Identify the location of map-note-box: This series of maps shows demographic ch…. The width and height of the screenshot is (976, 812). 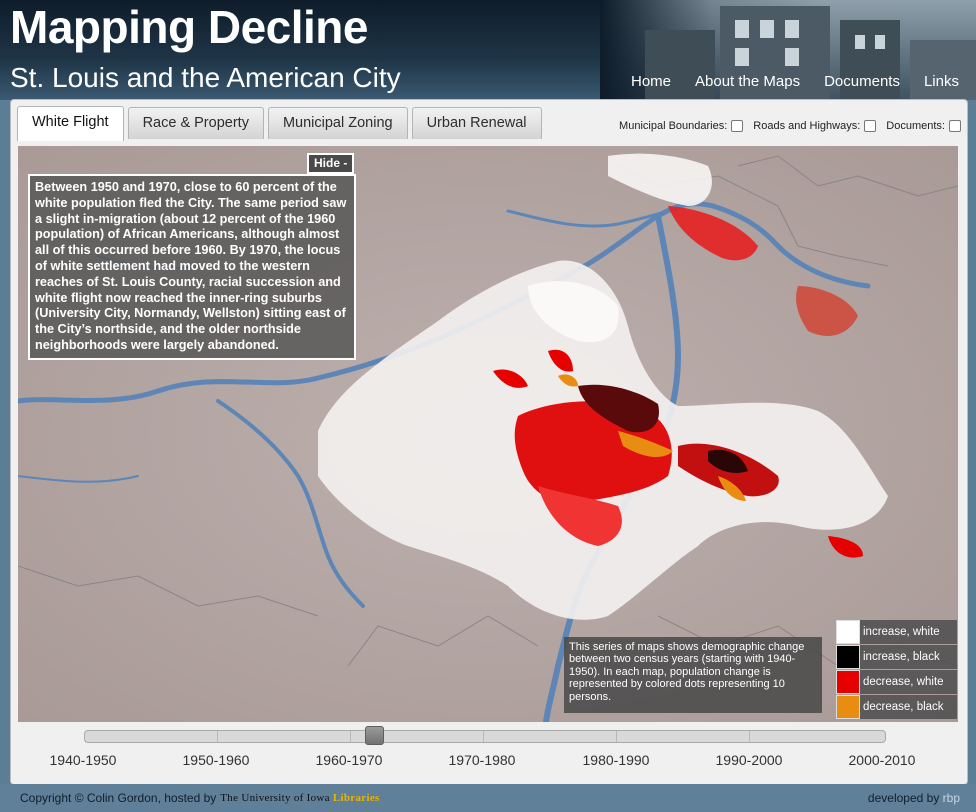
(693, 675).